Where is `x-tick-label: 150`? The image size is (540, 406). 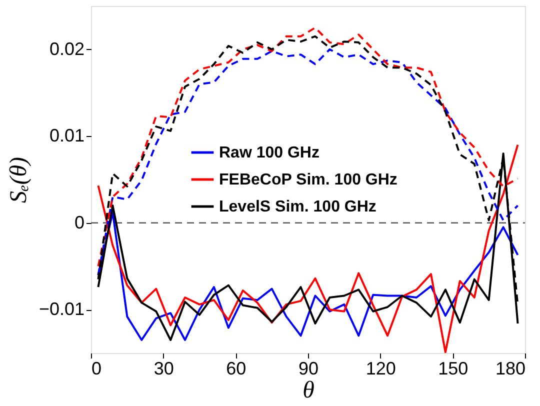
x-tick-label: 150 is located at coordinates (453, 368).